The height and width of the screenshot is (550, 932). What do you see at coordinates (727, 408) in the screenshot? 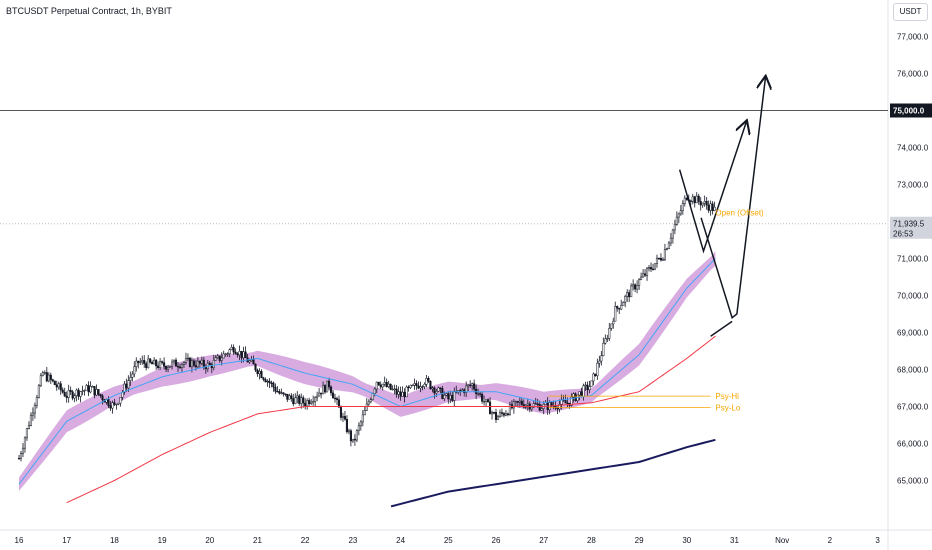
I see `annotation-label: Psy-Lo` at bounding box center [727, 408].